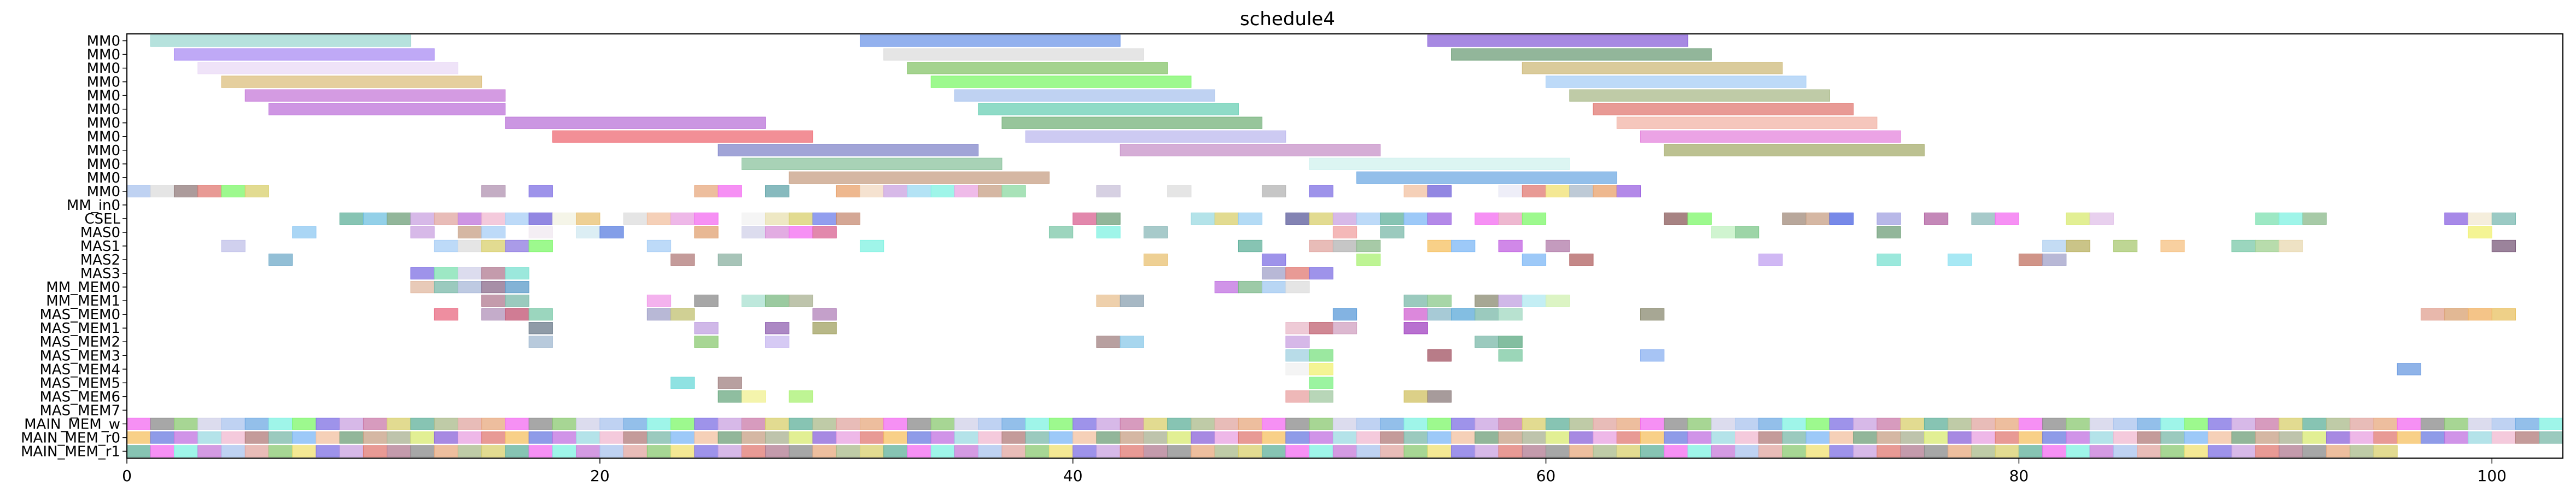 Image resolution: width=2576 pixels, height=492 pixels. I want to click on y-tick-label: MAS_MEM2, so click(79, 342).